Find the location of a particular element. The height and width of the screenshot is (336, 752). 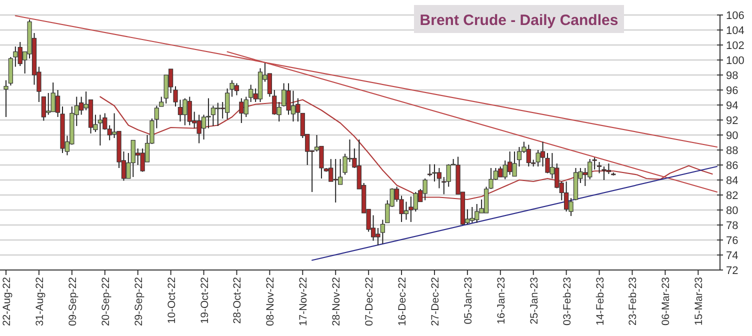

y-tick-label: 100 is located at coordinates (735, 60).